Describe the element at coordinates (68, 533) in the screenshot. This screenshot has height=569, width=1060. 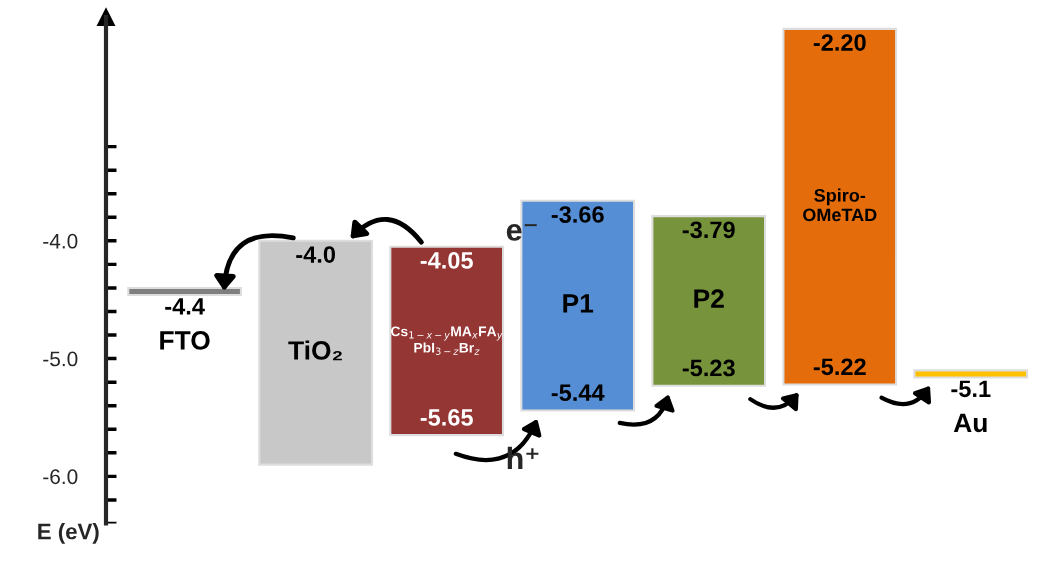
I see `y-axis-title: E (eV)` at that location.